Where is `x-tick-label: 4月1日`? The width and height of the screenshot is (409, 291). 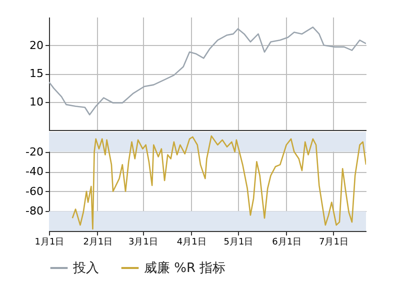
x-tick-label: 4月1日 is located at coordinates (191, 243).